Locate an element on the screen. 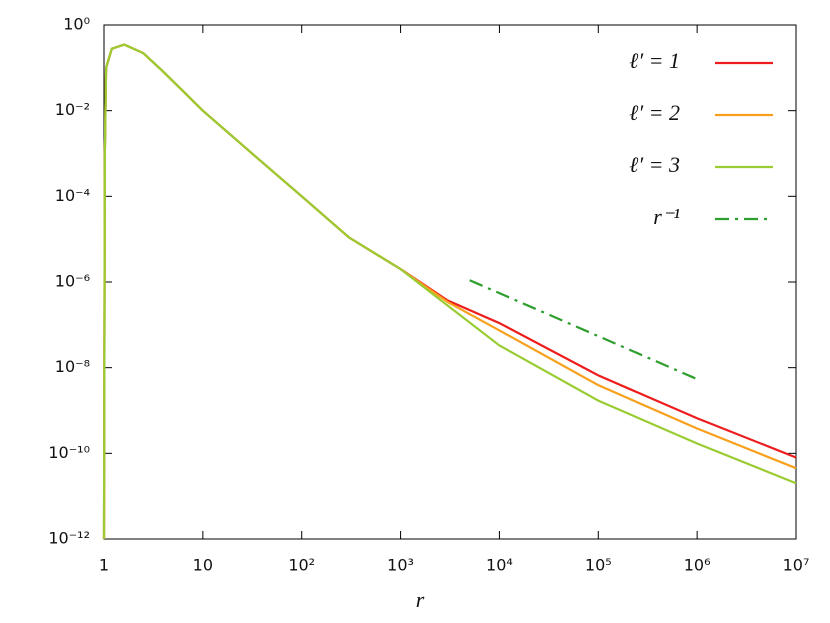 Image resolution: width=830 pixels, height=623 pixels. x-tick-label: 10⁴ is located at coordinates (499, 565).